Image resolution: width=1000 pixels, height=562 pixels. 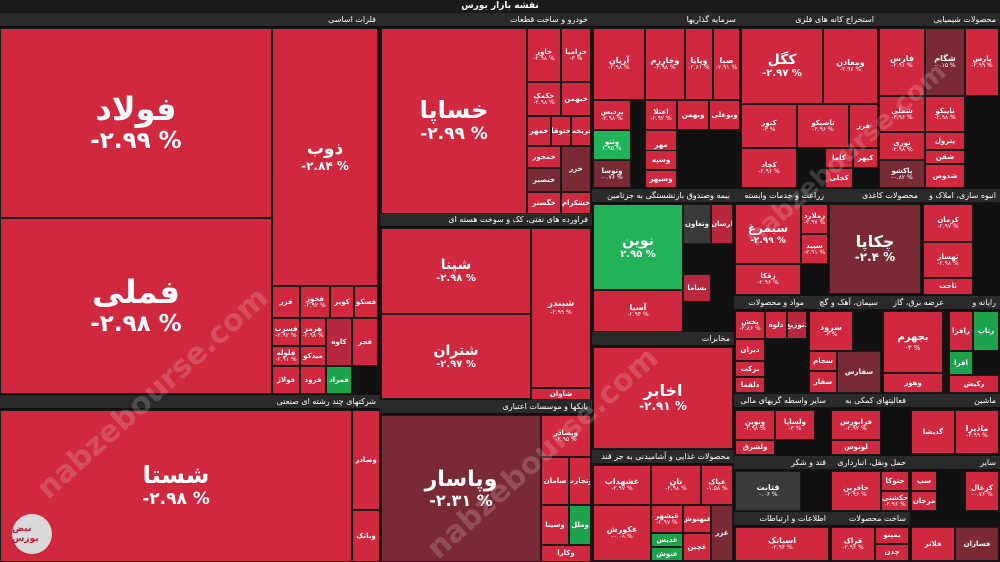 I want to click on stock-tile: گدیشا, so click(x=933, y=432).